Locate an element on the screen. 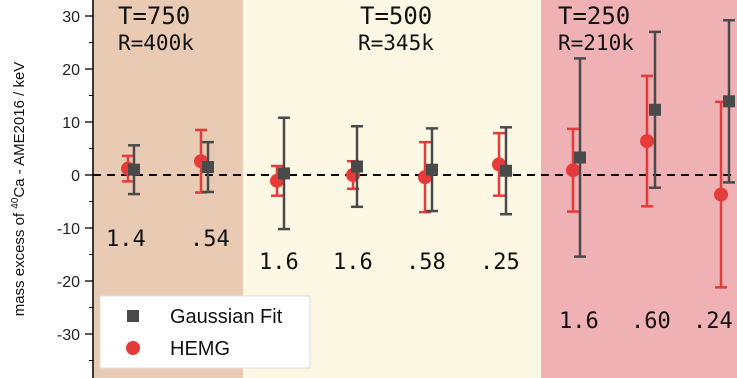 Image resolution: width=737 pixels, height=378 pixels. ratio-label: .24 is located at coordinates (713, 321).